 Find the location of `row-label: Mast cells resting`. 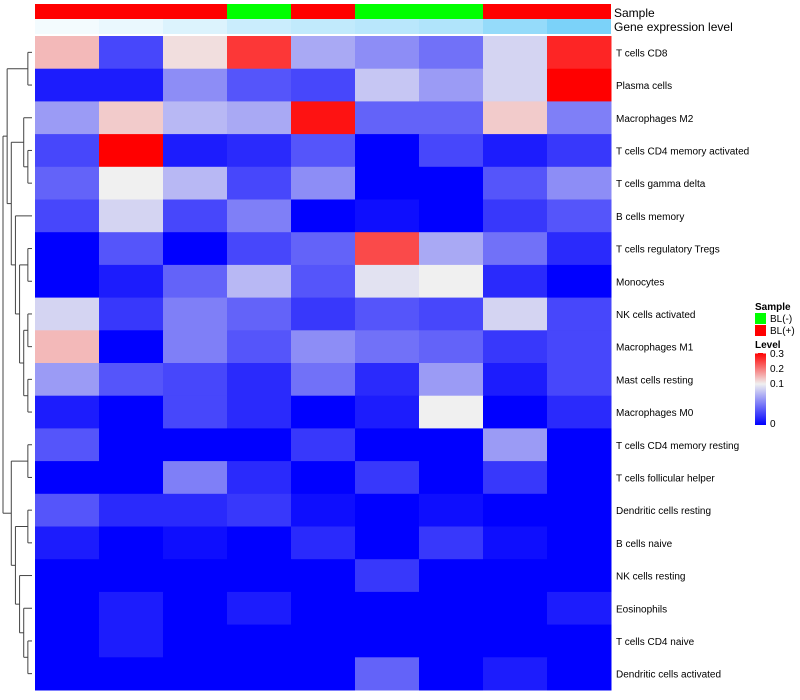

row-label: Mast cells resting is located at coordinates (654, 380).